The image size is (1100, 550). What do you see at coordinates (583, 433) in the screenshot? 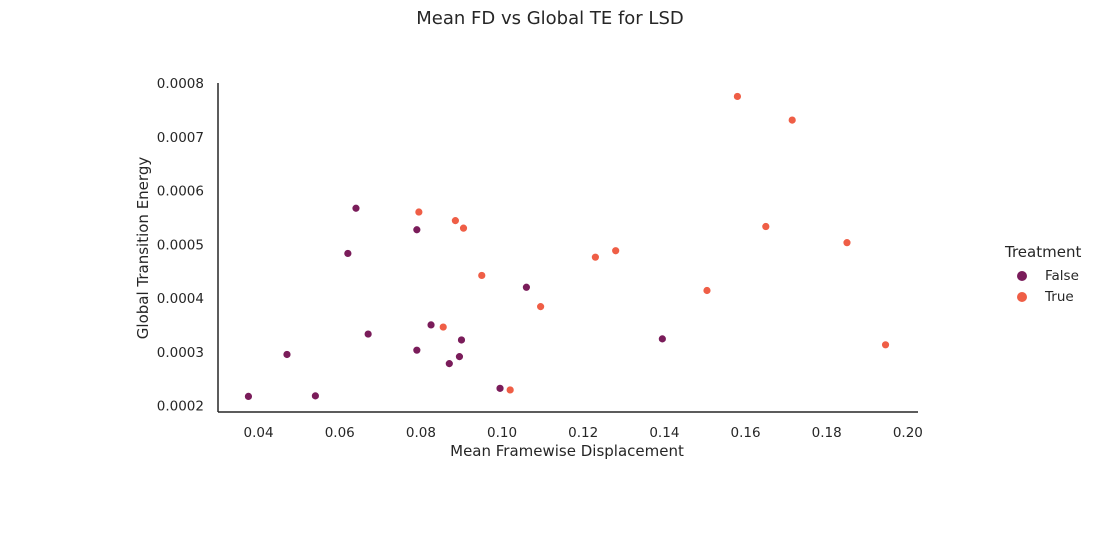
I see `x-tick-label: 0.12` at bounding box center [583, 433].